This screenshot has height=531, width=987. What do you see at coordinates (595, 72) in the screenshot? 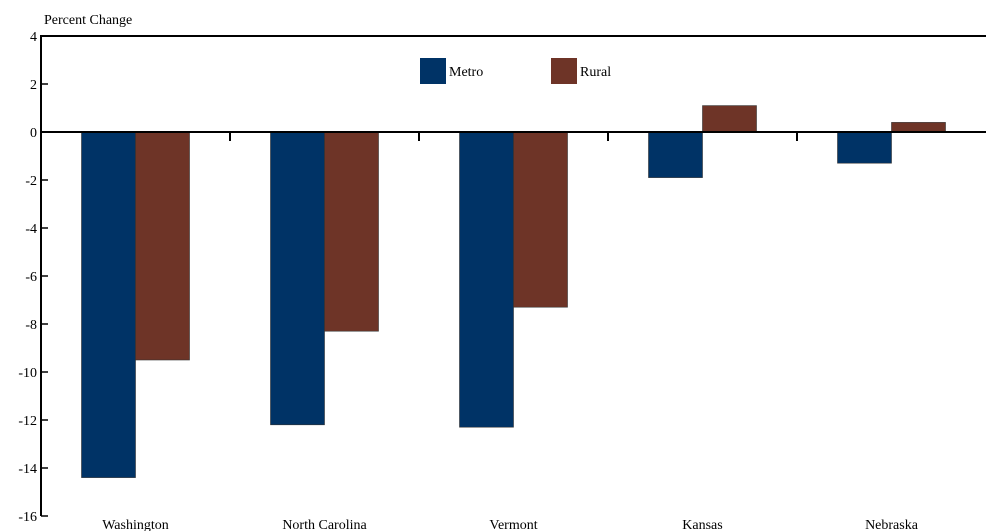
I see `legend-label-rural: Rural` at bounding box center [595, 72].